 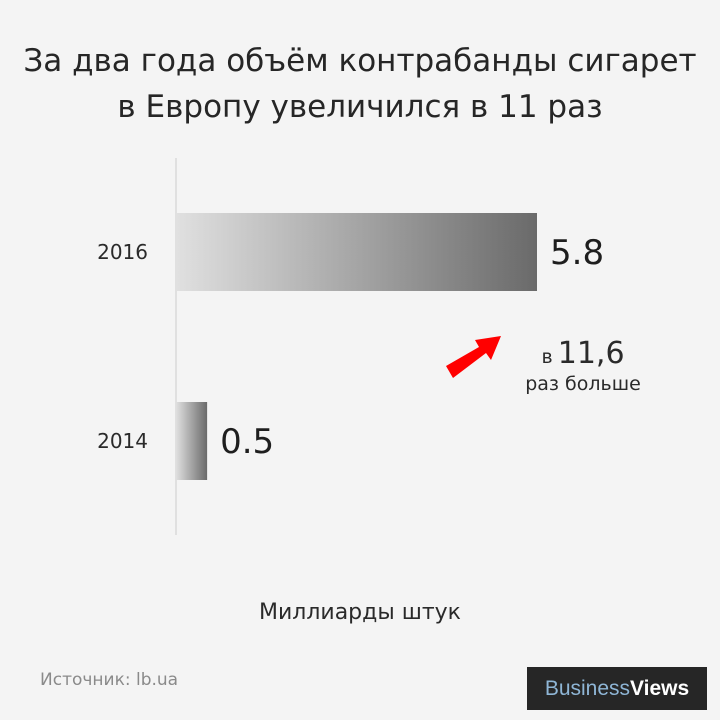 What do you see at coordinates (617, 688) in the screenshot?
I see `businessviews-logo: BusinessViews` at bounding box center [617, 688].